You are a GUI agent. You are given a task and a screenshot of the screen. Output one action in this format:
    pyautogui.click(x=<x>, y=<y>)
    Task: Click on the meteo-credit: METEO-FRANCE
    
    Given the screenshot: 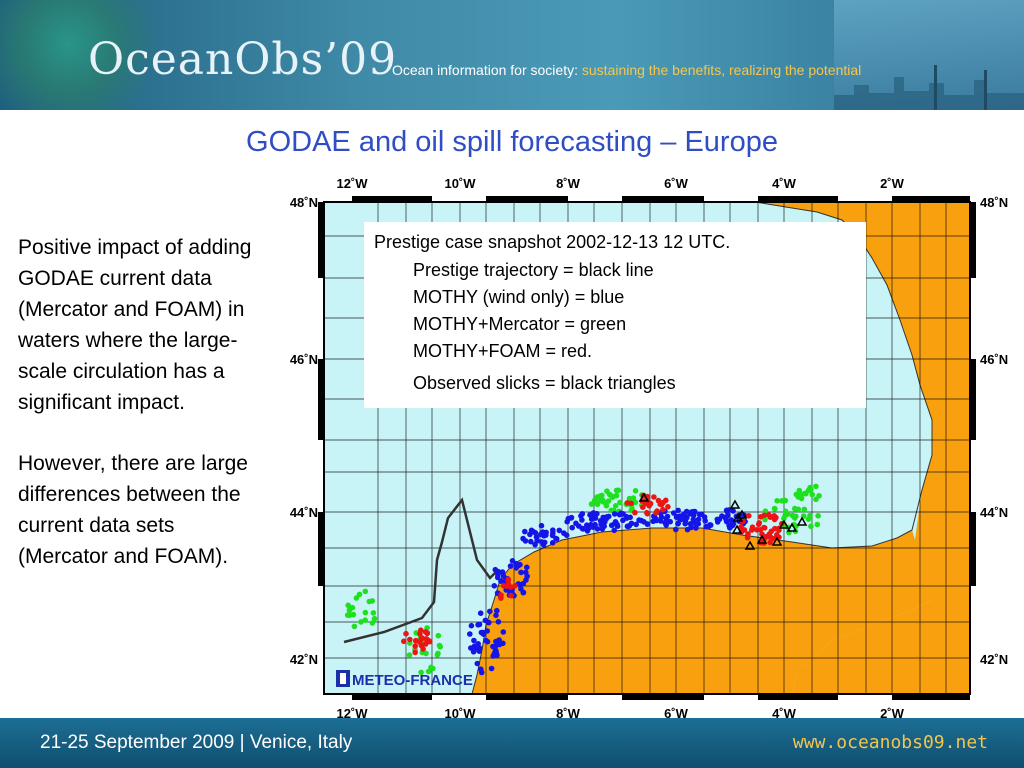 What is the action you would take?
    pyautogui.click(x=412, y=680)
    